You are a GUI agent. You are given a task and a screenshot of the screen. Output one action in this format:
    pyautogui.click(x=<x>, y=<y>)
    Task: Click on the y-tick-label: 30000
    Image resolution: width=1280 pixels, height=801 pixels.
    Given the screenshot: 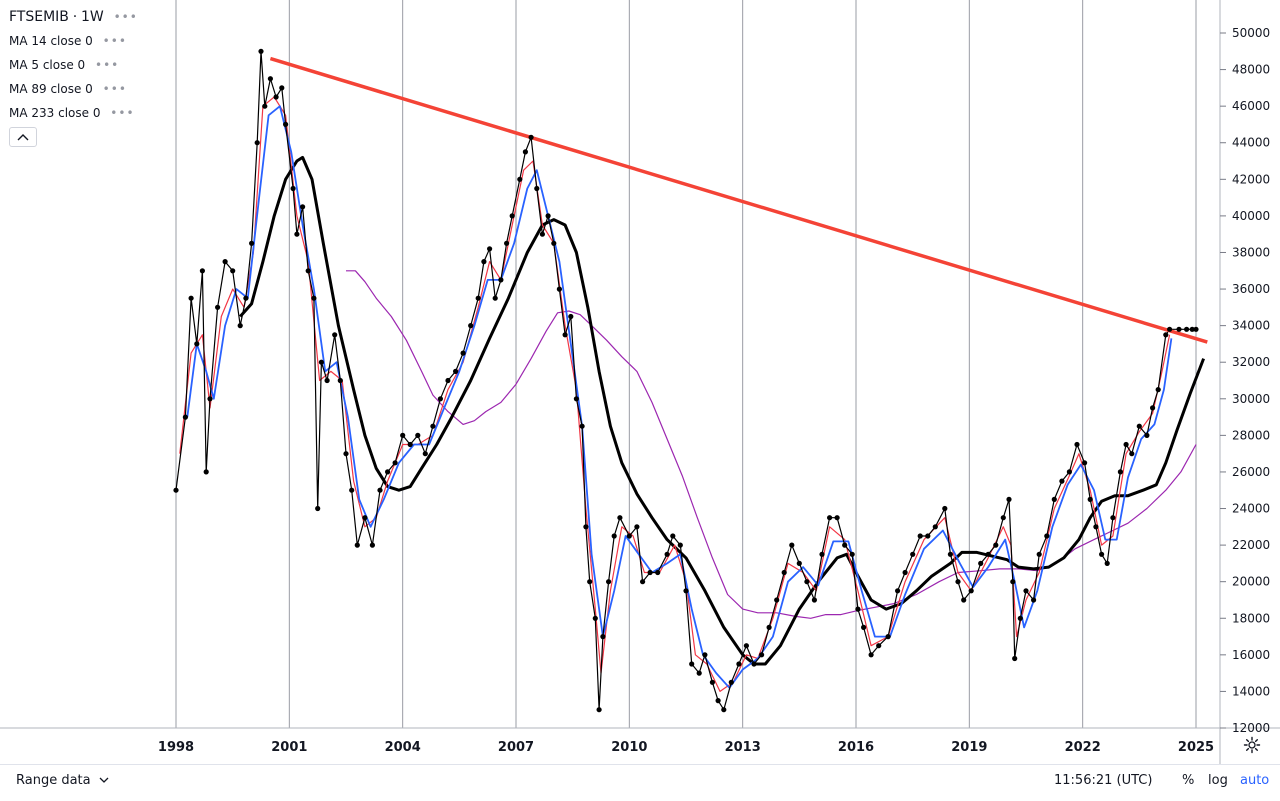 What is the action you would take?
    pyautogui.click(x=1251, y=399)
    